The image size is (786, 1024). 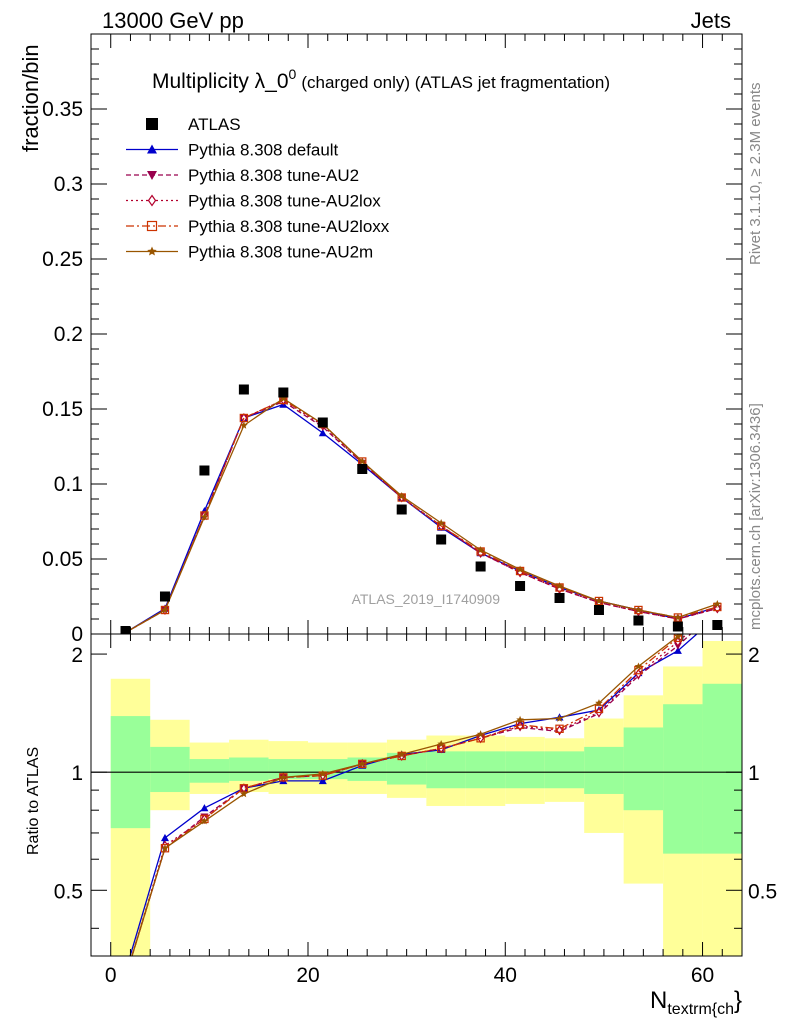 I want to click on legend-label: Pythia 8.308 tune-AU2, so click(x=273, y=175).